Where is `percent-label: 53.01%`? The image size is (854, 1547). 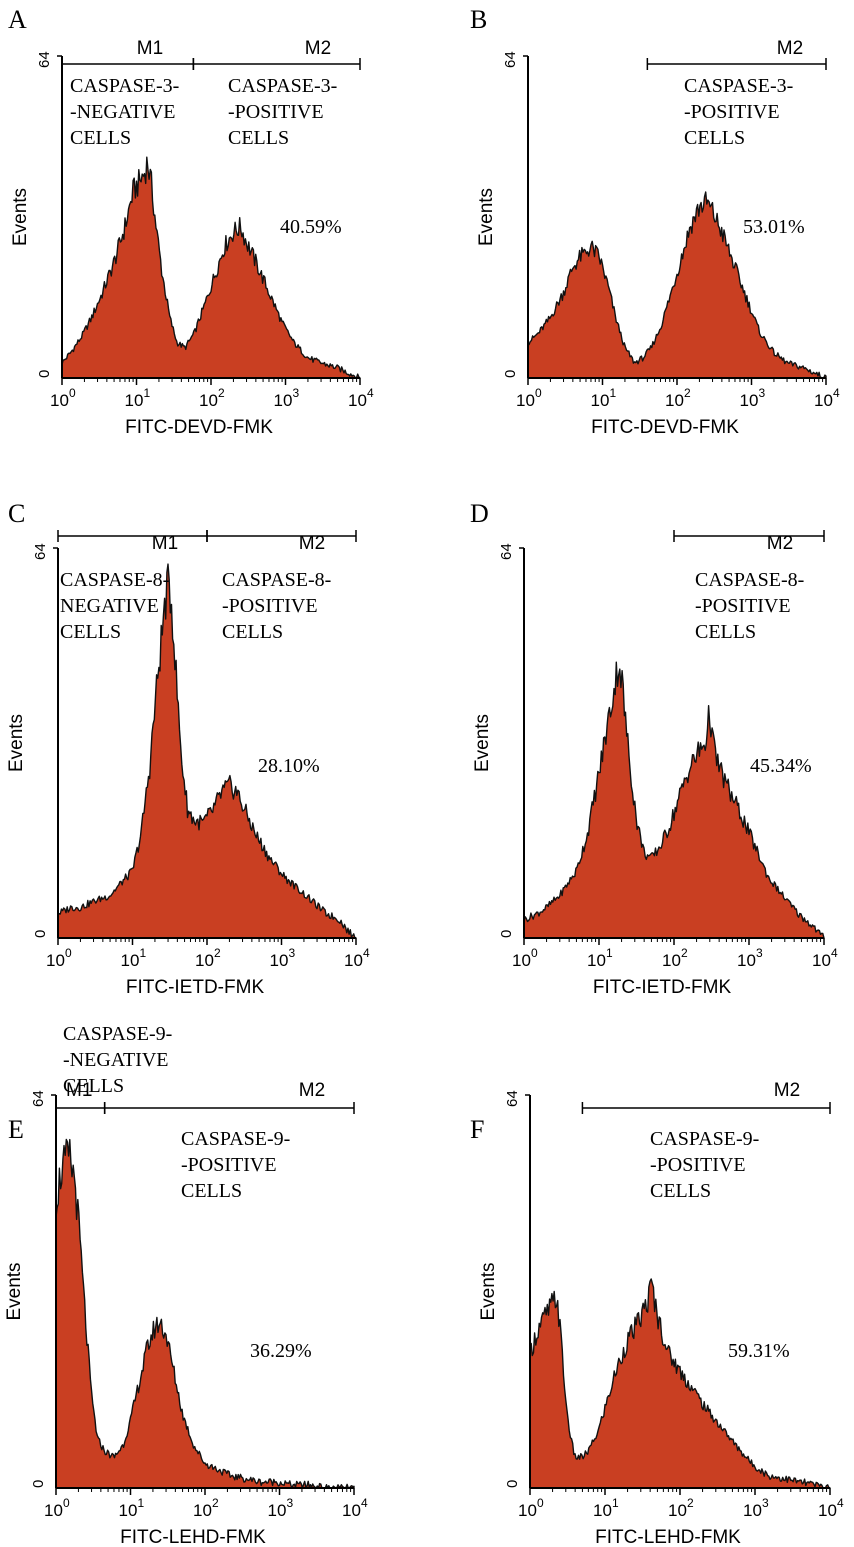
percent-label: 53.01% is located at coordinates (774, 227).